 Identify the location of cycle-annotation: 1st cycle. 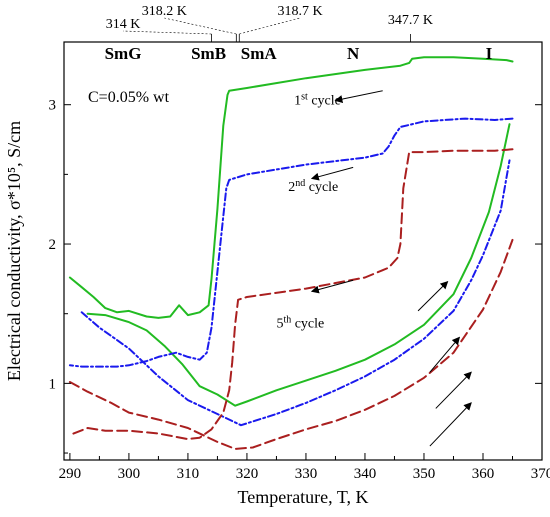
(317, 100).